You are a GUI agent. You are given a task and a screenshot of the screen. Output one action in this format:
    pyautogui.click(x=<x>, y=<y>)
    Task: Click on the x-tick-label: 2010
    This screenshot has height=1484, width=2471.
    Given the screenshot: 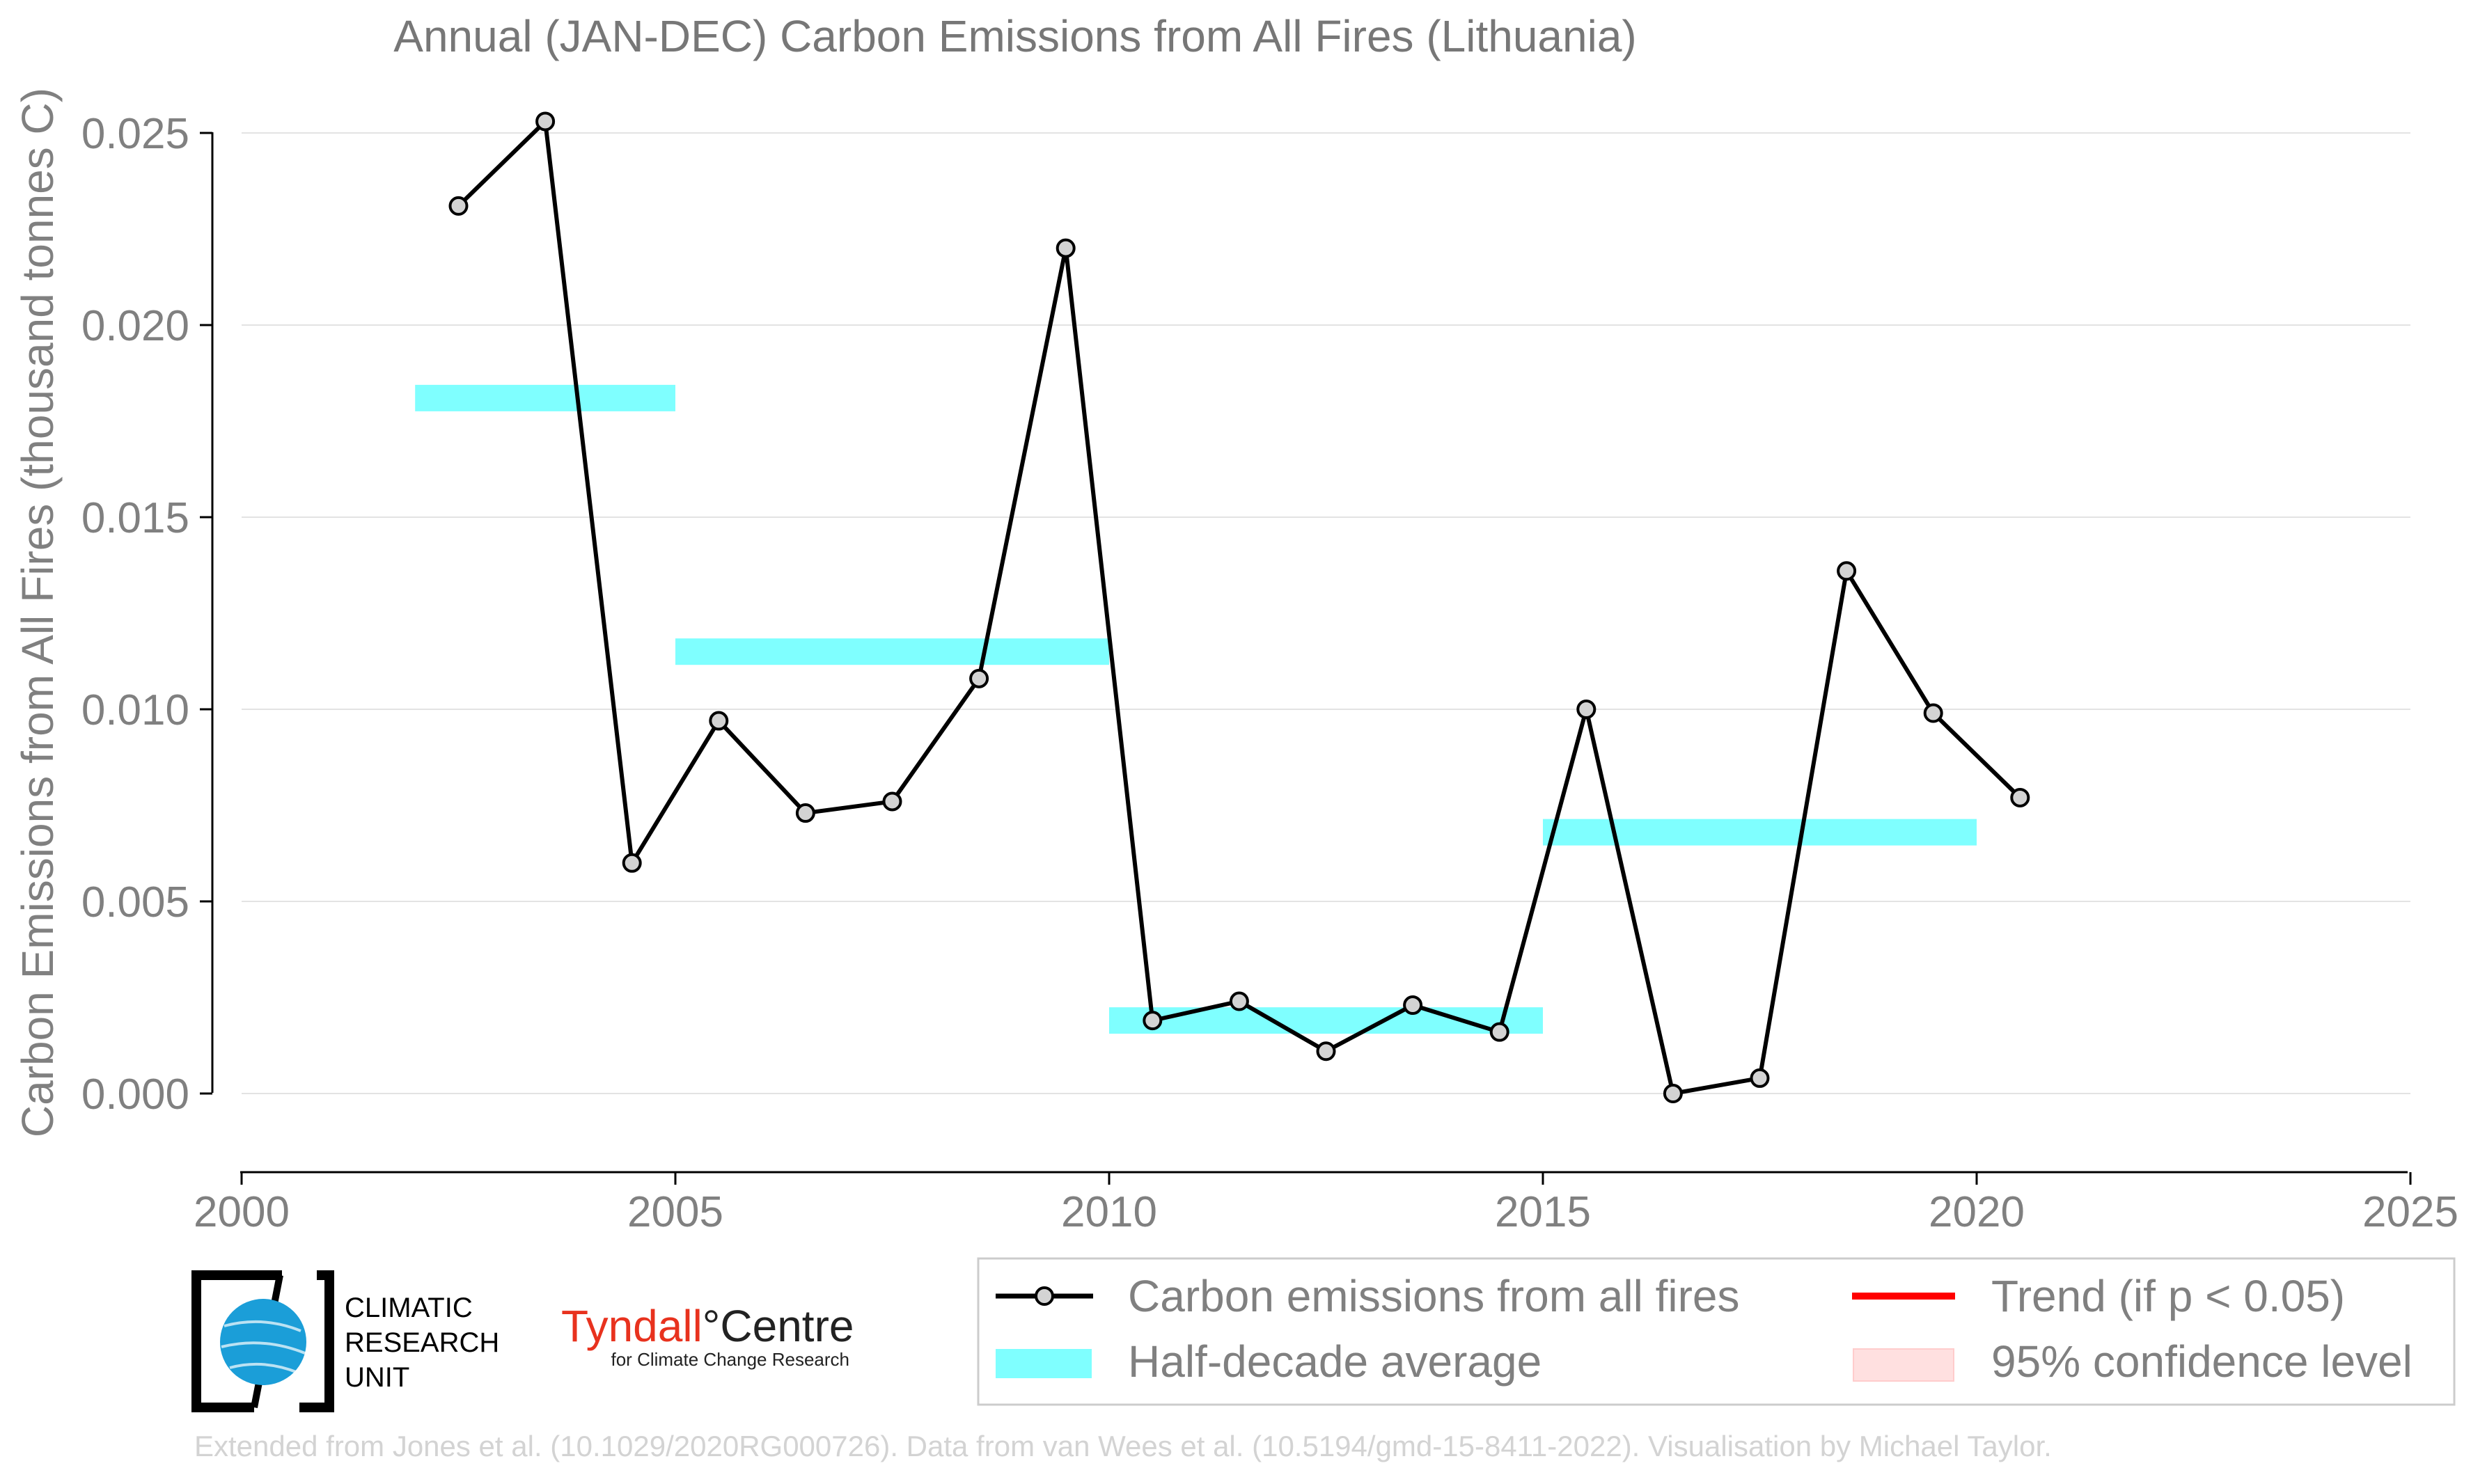 What is the action you would take?
    pyautogui.click(x=1109, y=1212)
    